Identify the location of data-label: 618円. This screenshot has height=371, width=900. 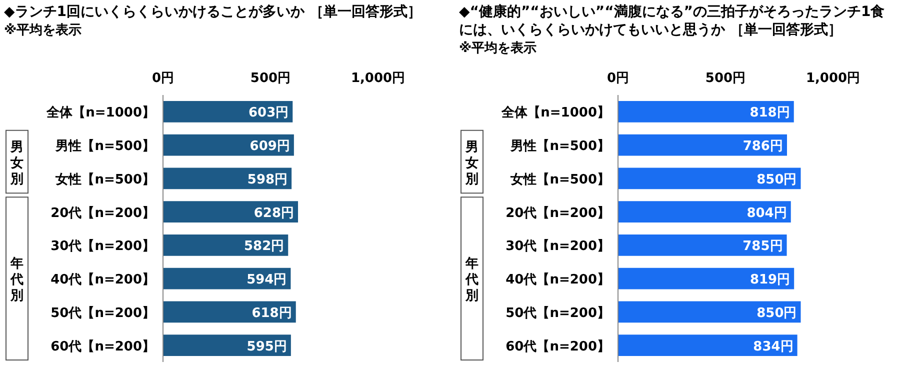
(272, 313).